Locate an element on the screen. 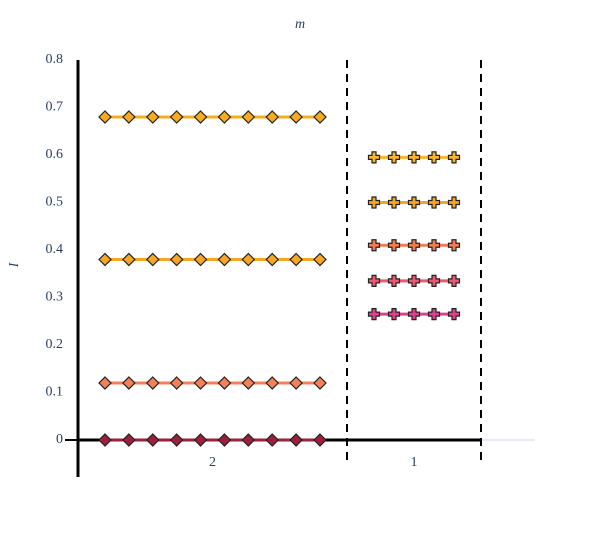  y-axis-label: I is located at coordinates (14, 264).